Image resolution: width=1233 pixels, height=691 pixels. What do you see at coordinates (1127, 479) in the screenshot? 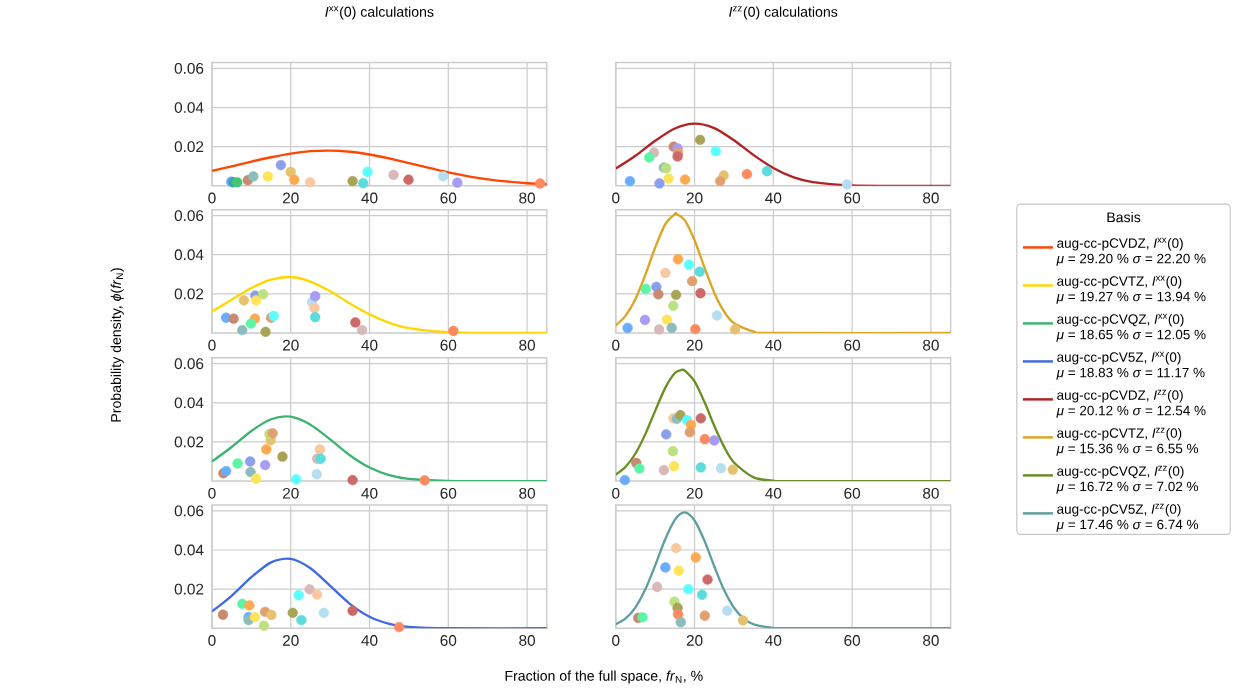
I see `text: aug-cc-pCVQZ, I$^{zz}$(0) μ = 16.72 % σ = 7.02 %` at bounding box center [1127, 479].